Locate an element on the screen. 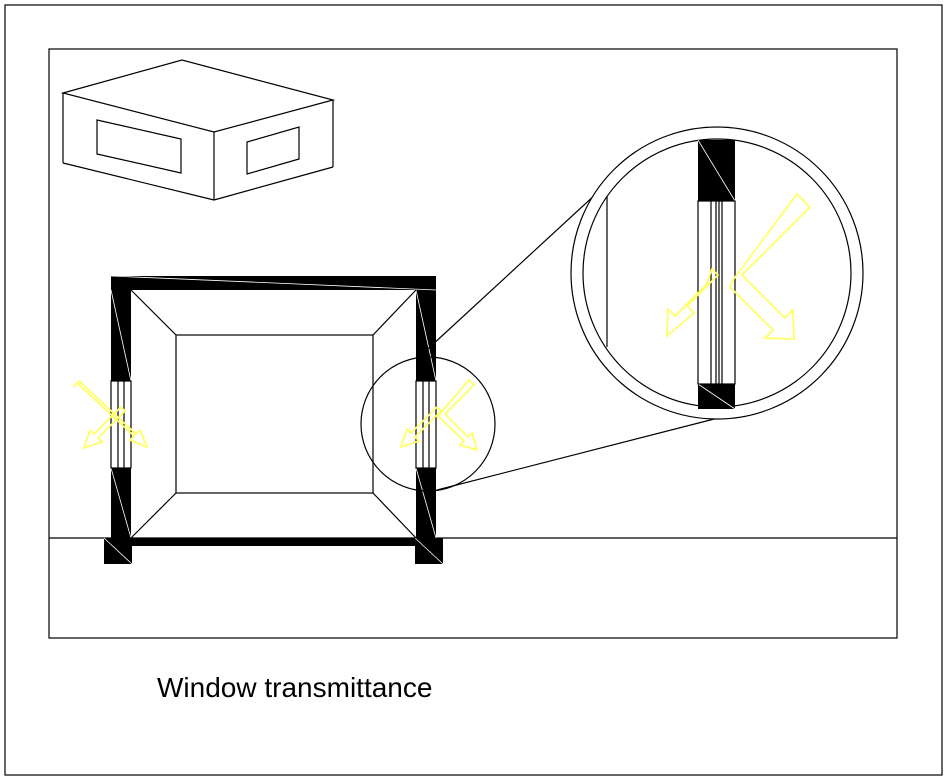 The height and width of the screenshot is (780, 947). magnified-reflected-arrow is located at coordinates (693, 303).